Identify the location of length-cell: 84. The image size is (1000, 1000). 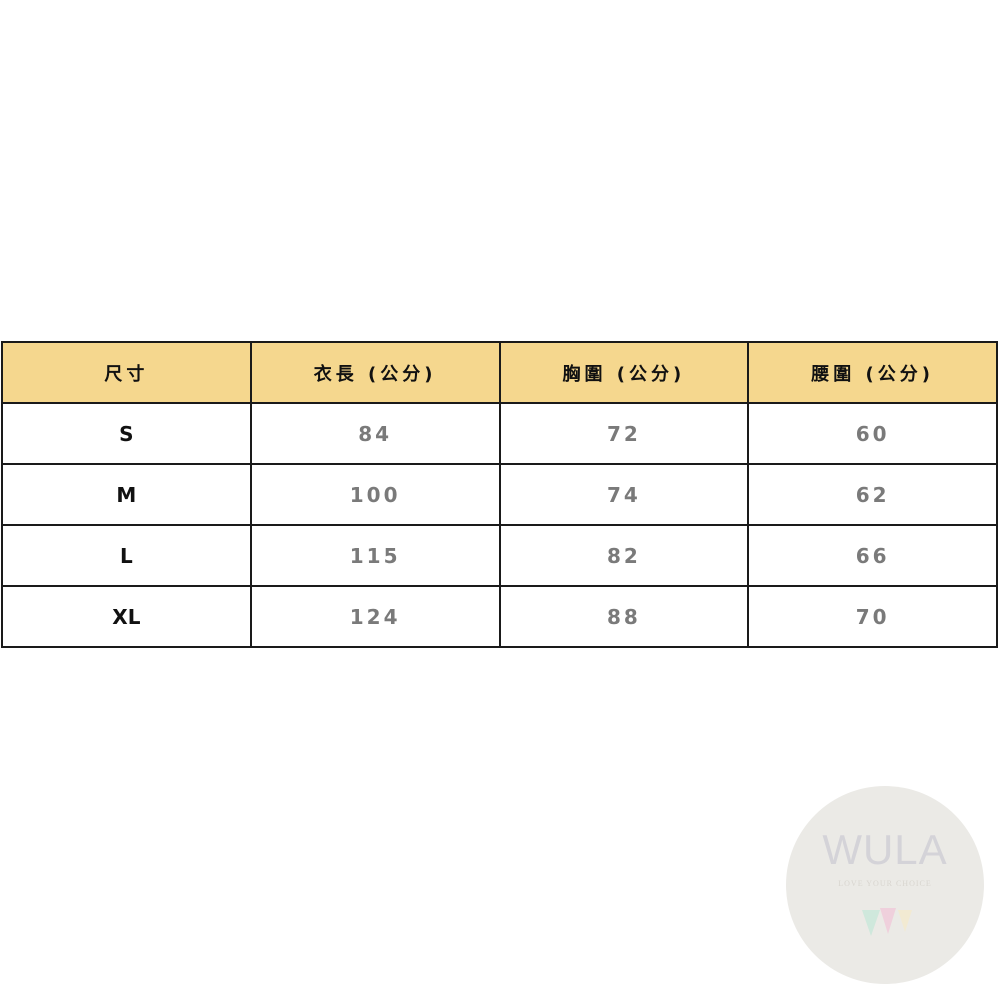
(375, 433).